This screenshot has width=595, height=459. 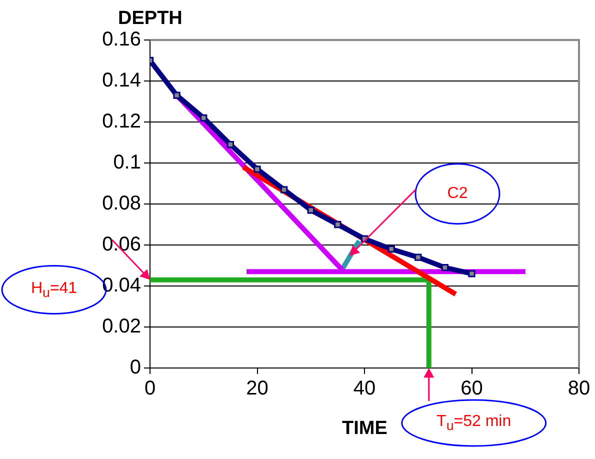 What do you see at coordinates (364, 389) in the screenshot?
I see `x-tick-label: 40` at bounding box center [364, 389].